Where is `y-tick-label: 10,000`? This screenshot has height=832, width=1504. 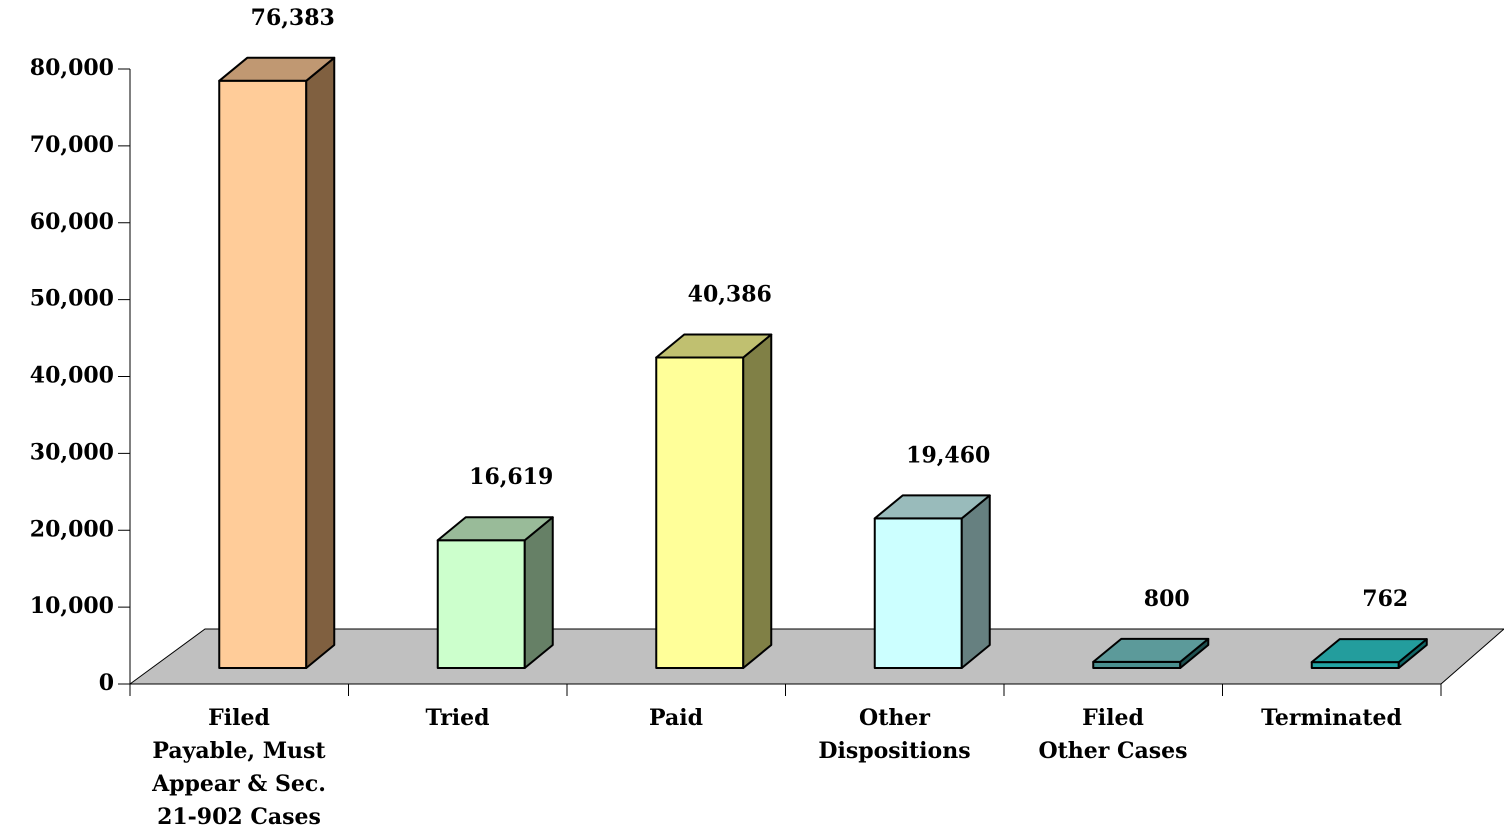
y-tick-label: 10,000 is located at coordinates (72, 606).